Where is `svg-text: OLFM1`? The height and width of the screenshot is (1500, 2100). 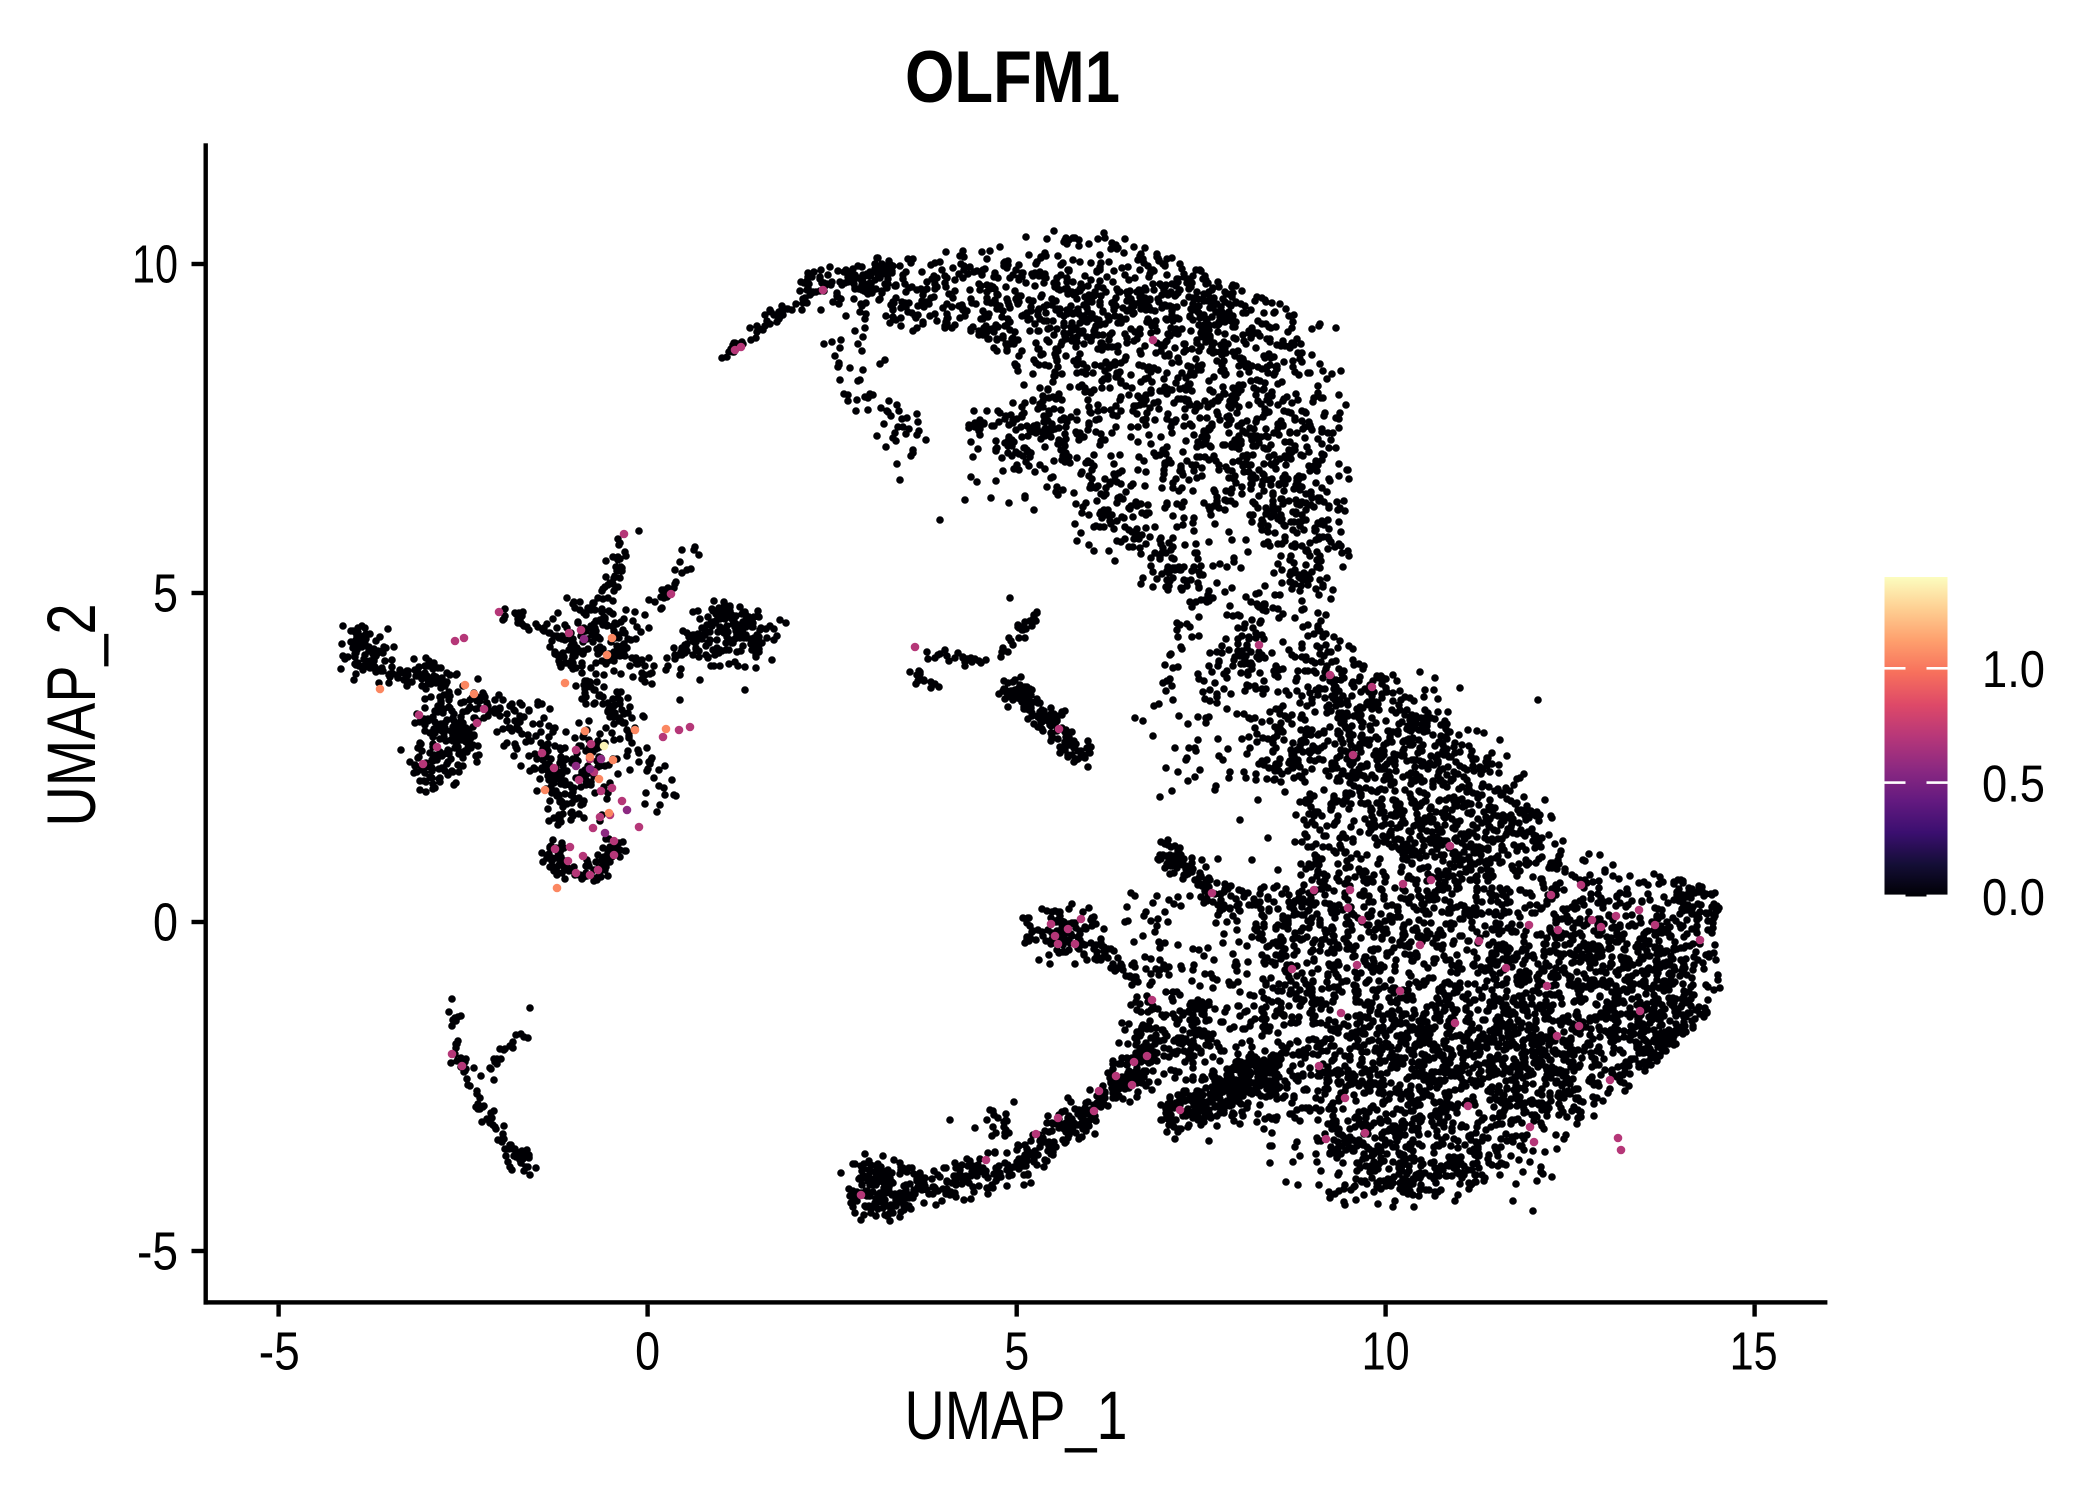
svg-text: OLFM1 is located at coordinates (1012, 77).